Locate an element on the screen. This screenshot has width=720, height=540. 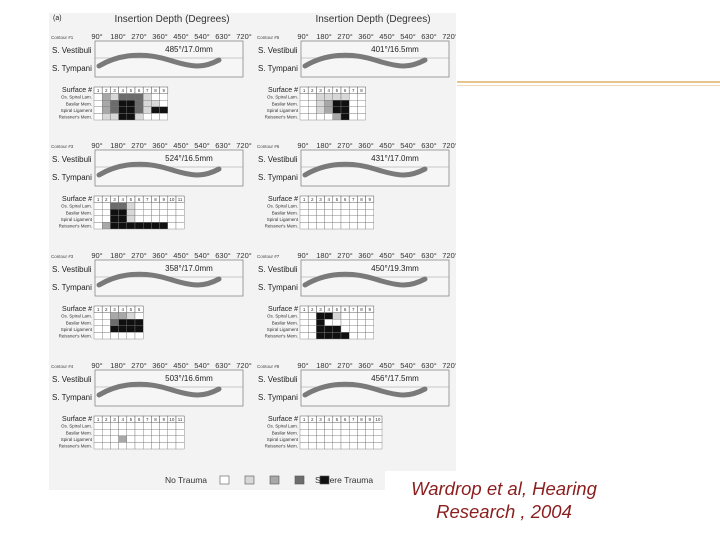
contour-label: Contour #6 is located at coordinates (268, 146).